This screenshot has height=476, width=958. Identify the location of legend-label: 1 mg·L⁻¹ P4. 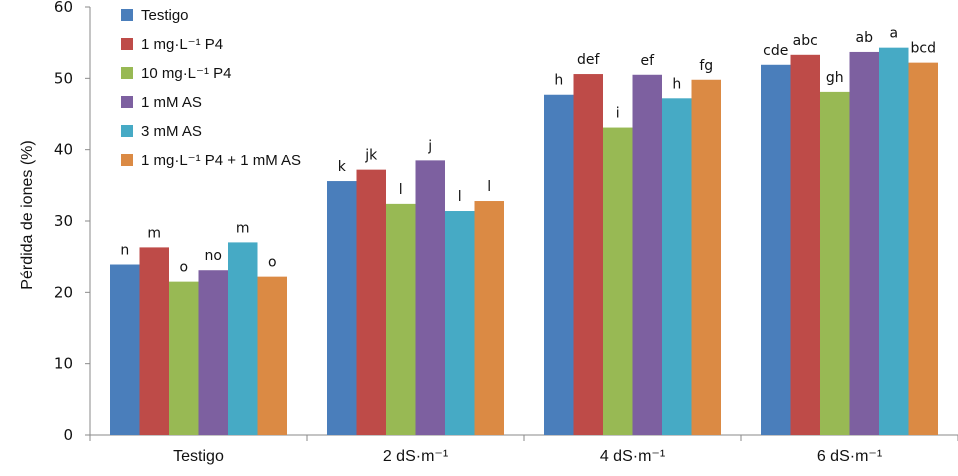
(182, 44).